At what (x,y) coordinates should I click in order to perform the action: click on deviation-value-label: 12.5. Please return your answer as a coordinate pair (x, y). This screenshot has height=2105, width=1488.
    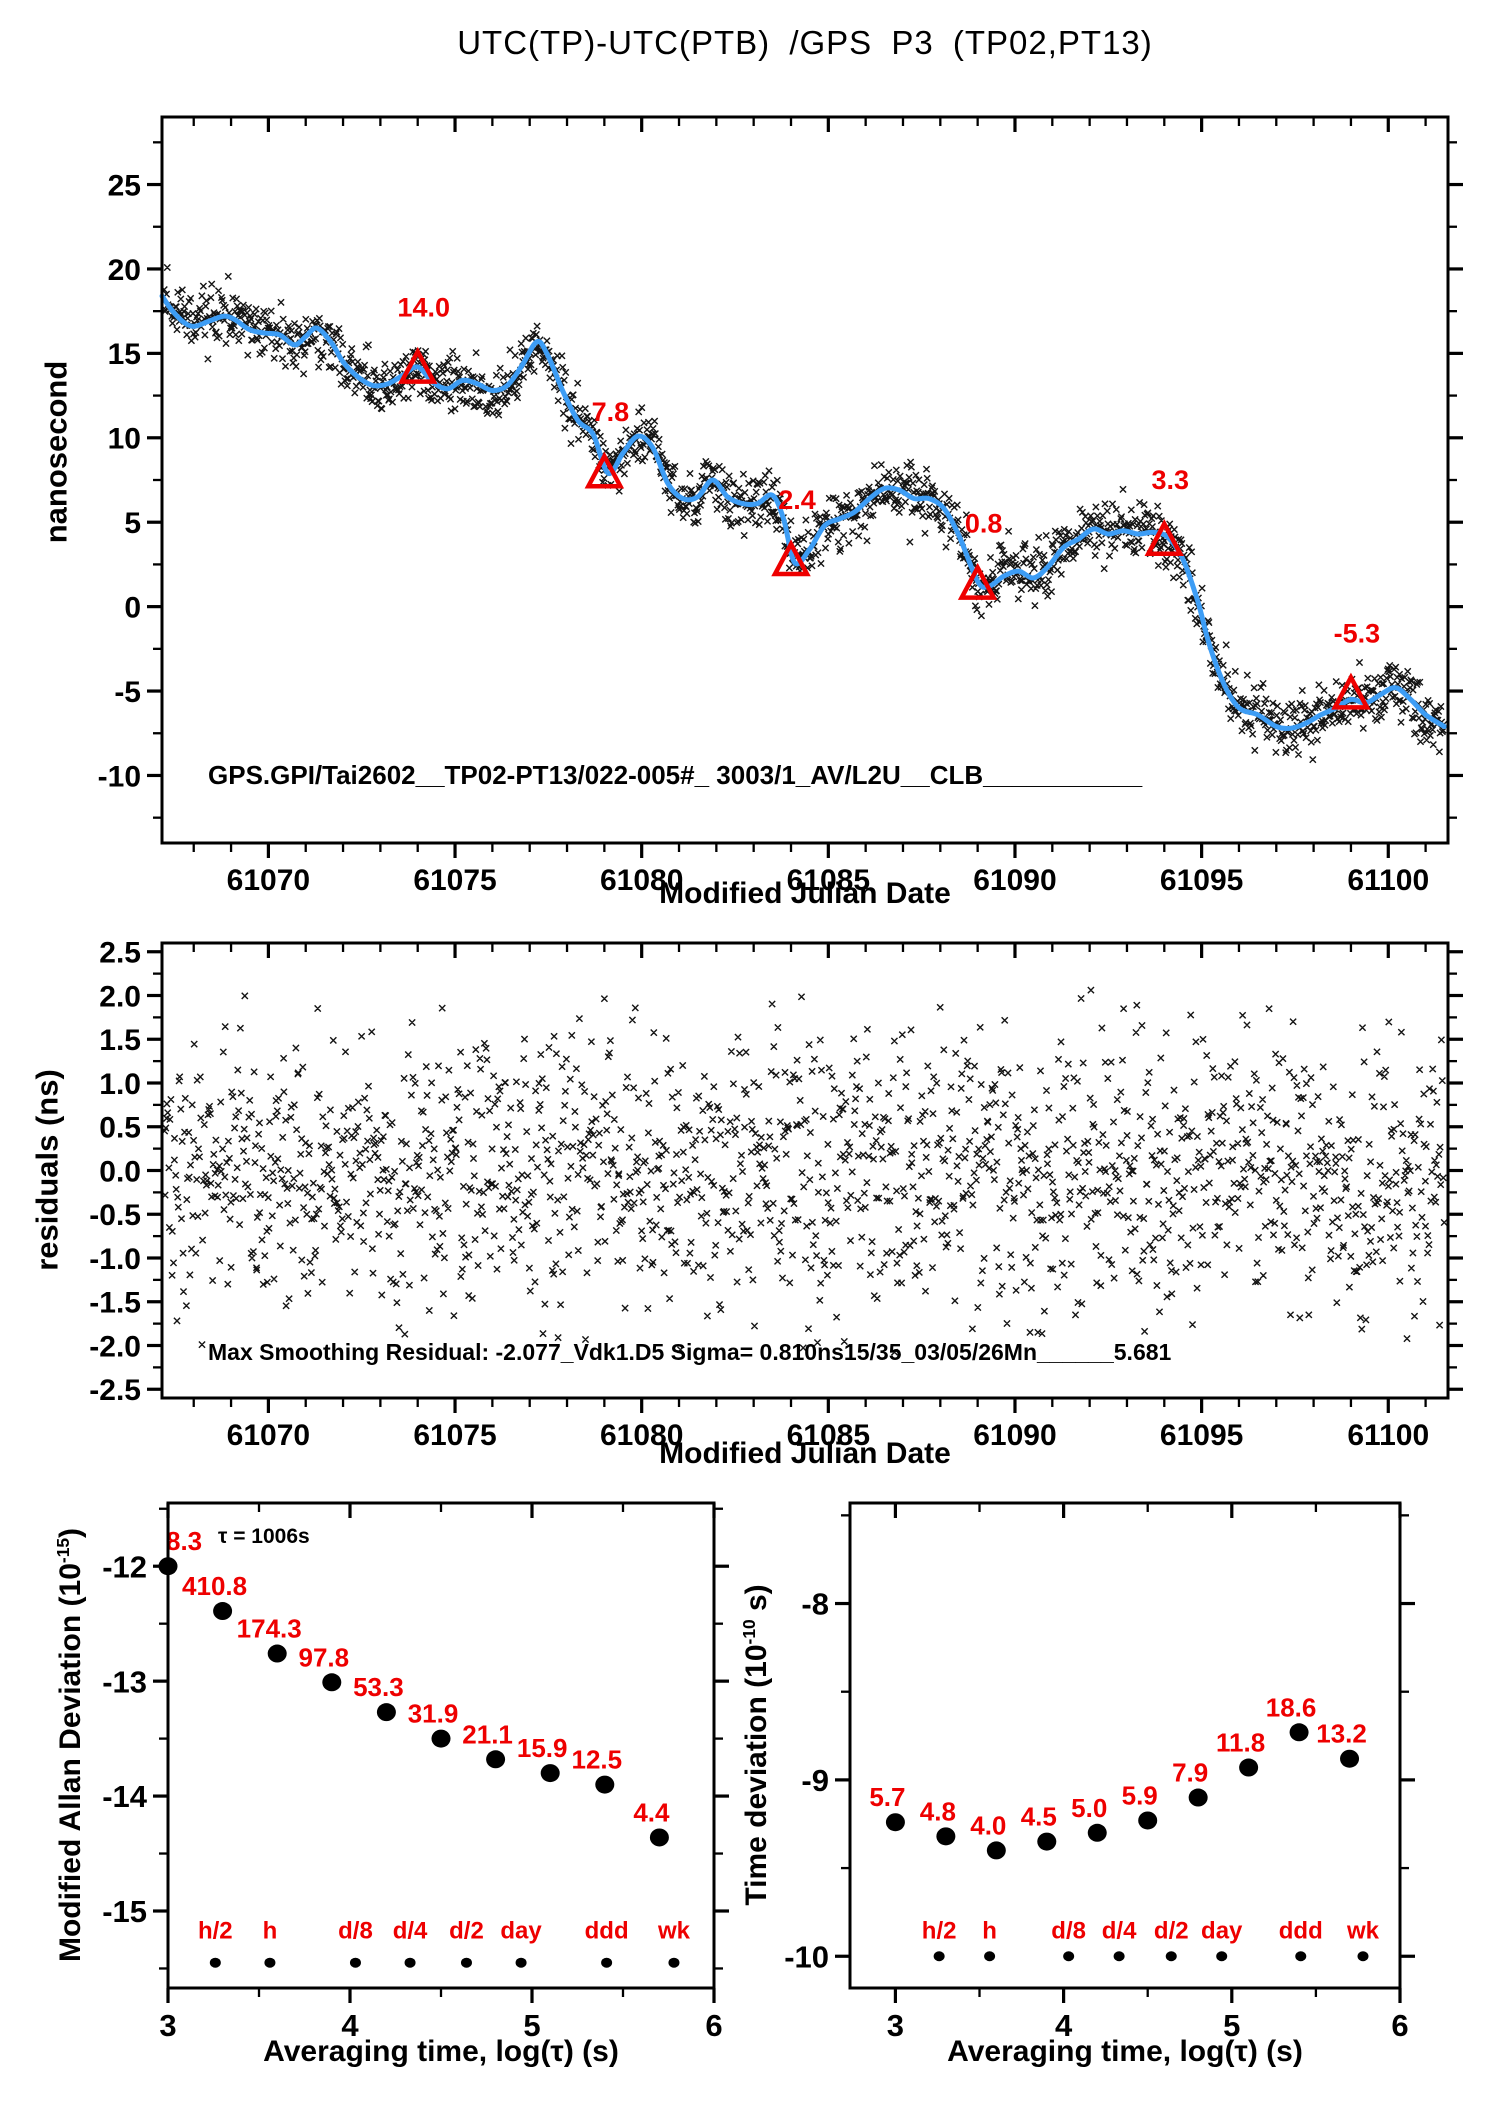
    Looking at the image, I should click on (596, 1760).